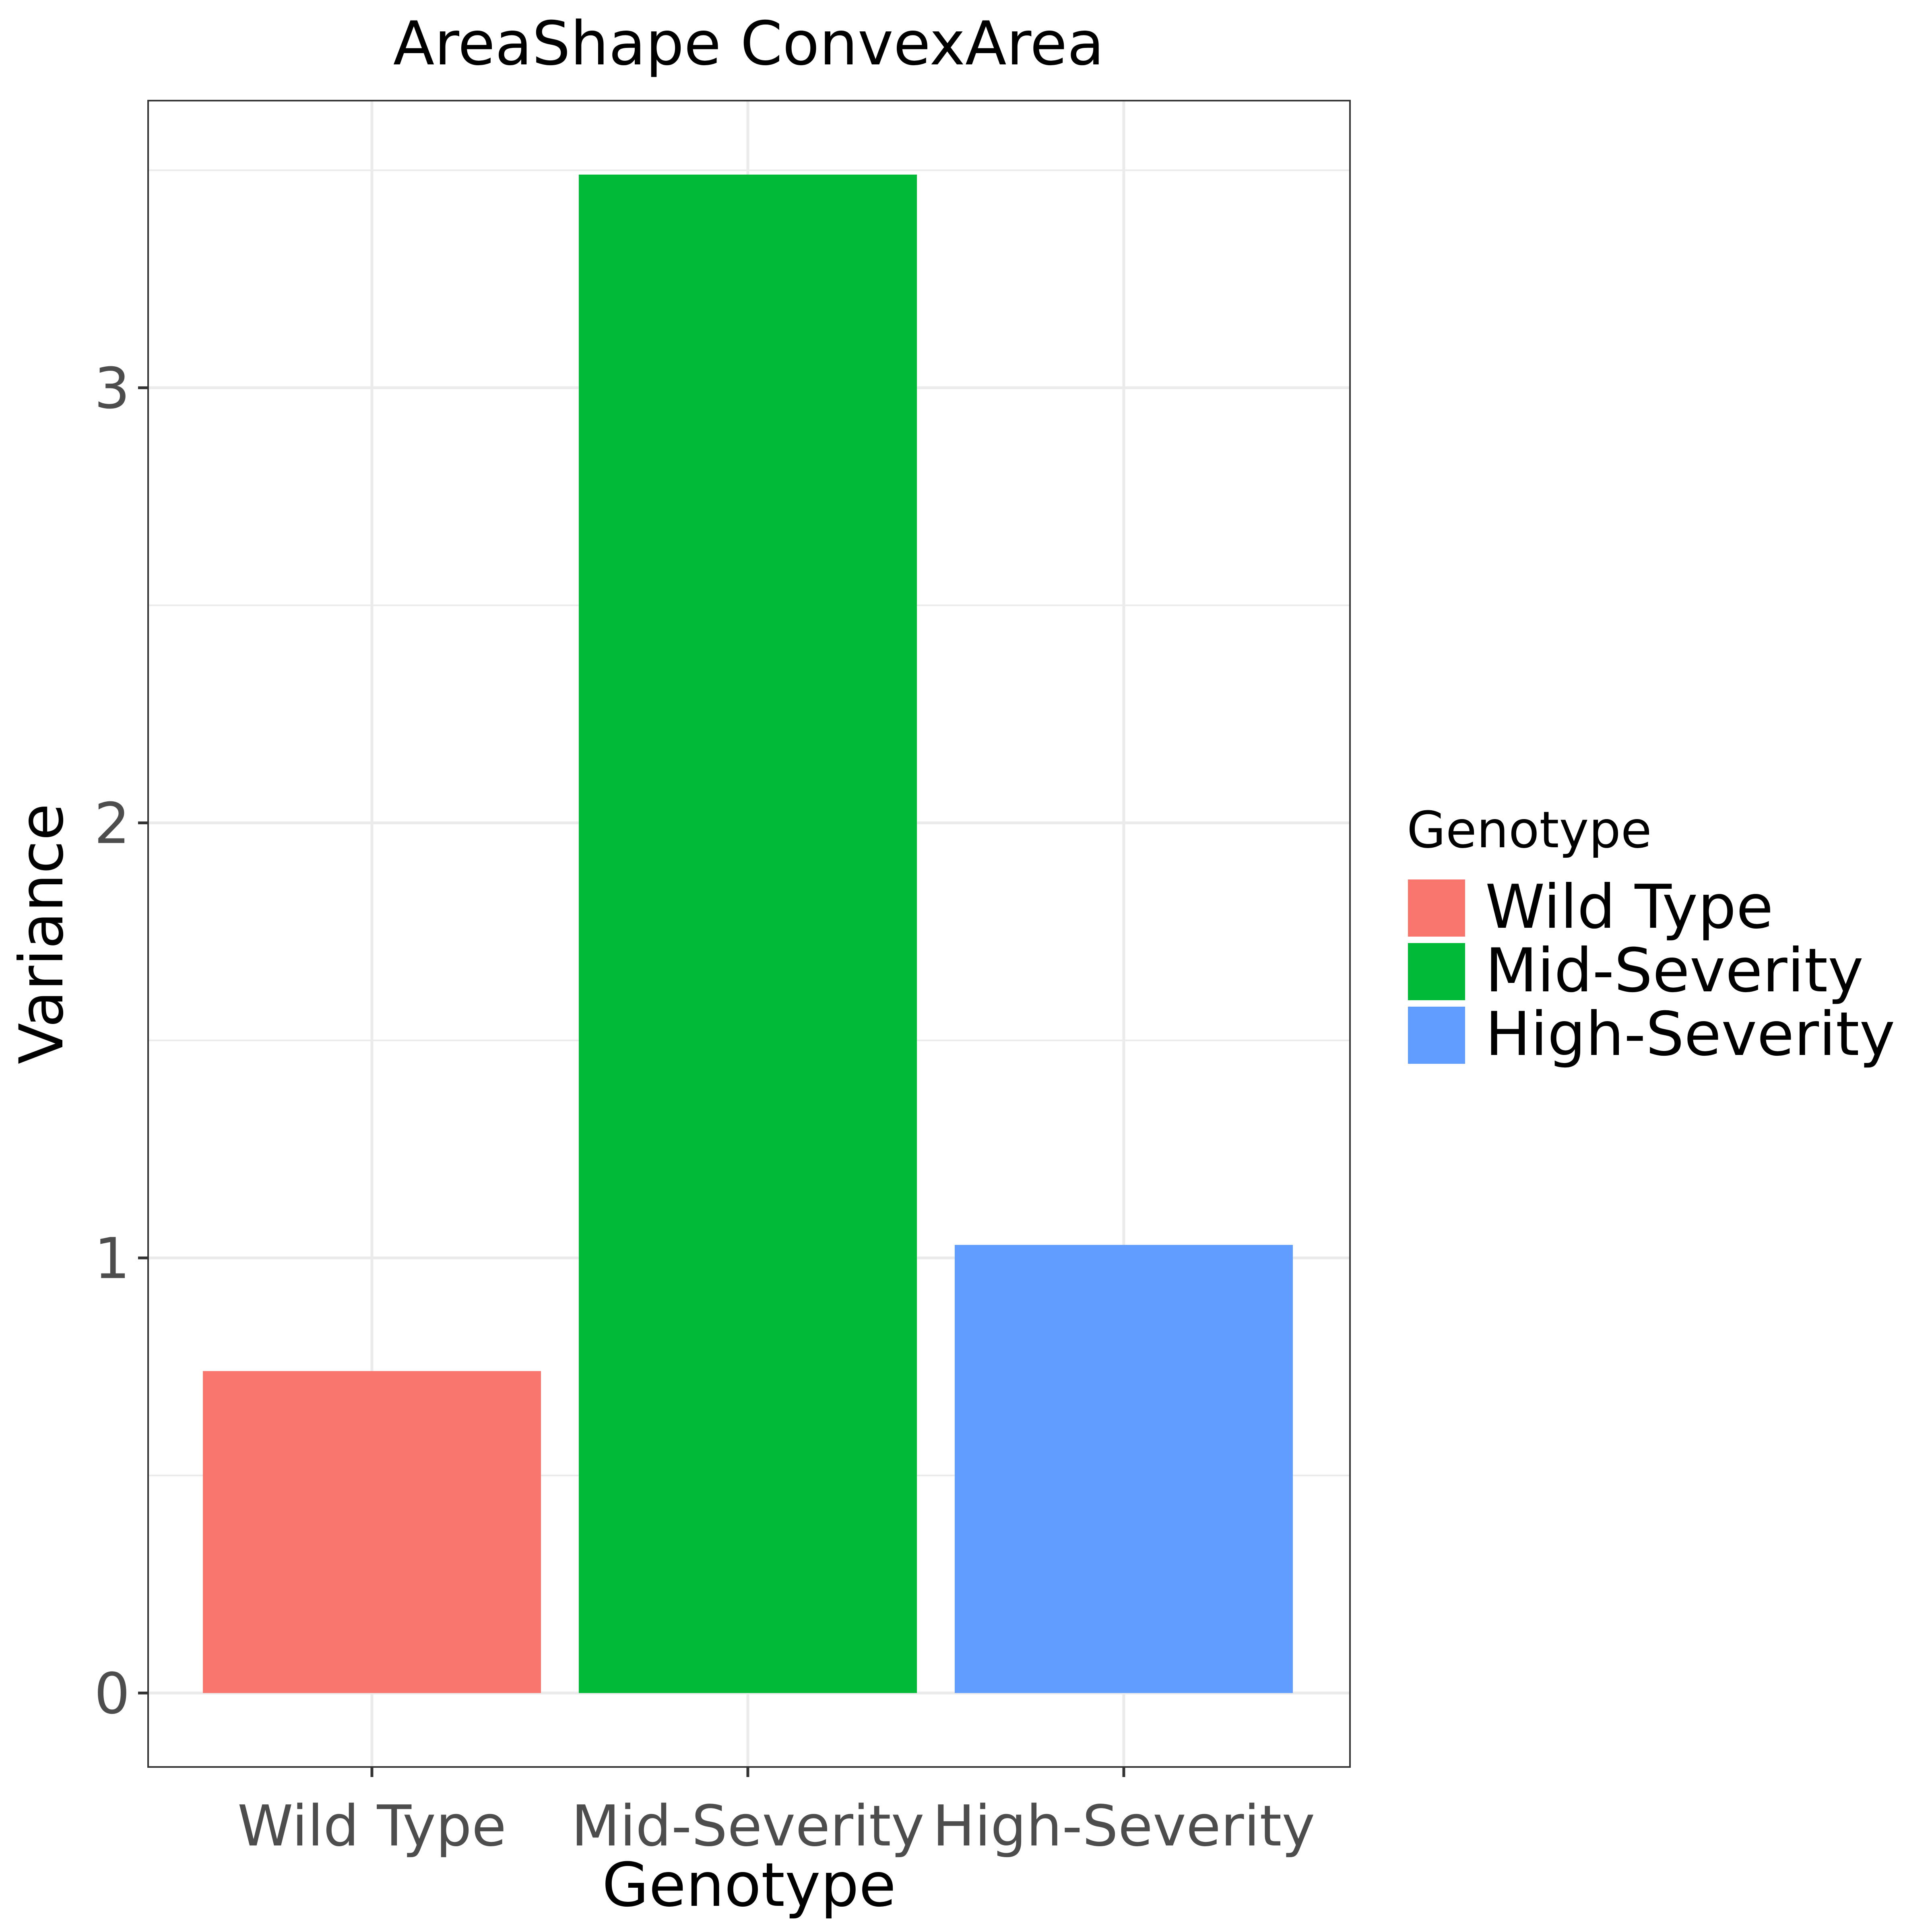 This screenshot has width=1932, height=1932. What do you see at coordinates (1674, 971) in the screenshot?
I see `legend-label-mid-severity: Mid-Severity` at bounding box center [1674, 971].